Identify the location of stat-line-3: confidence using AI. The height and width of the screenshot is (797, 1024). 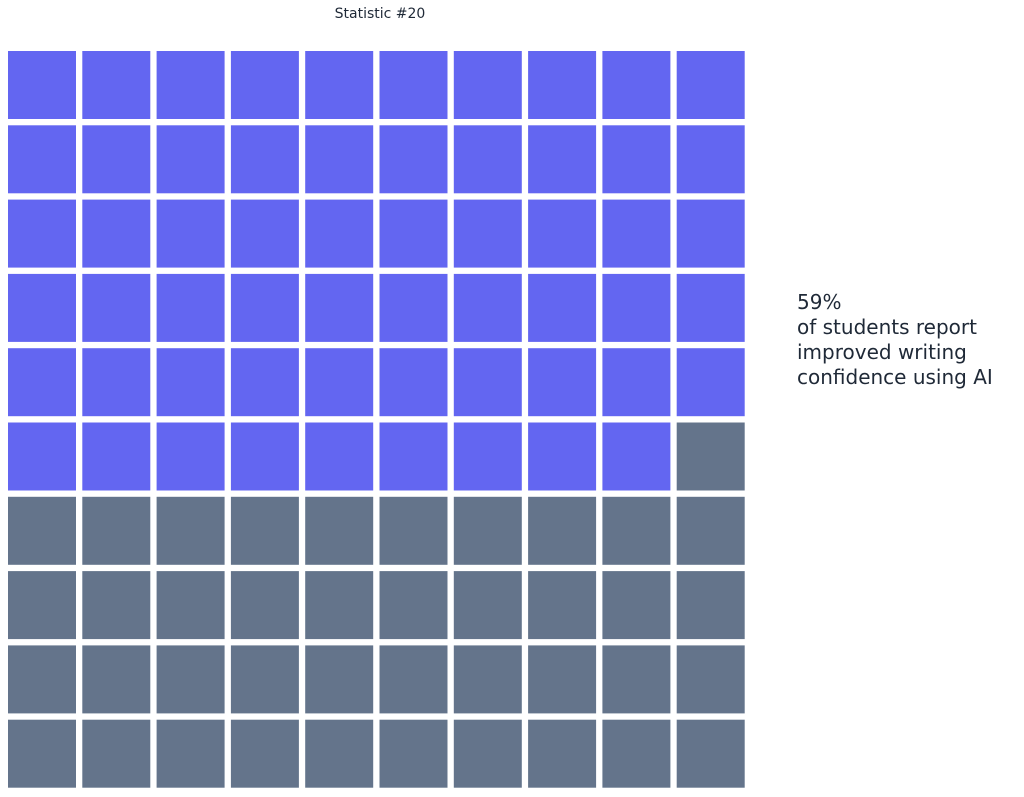
(895, 377).